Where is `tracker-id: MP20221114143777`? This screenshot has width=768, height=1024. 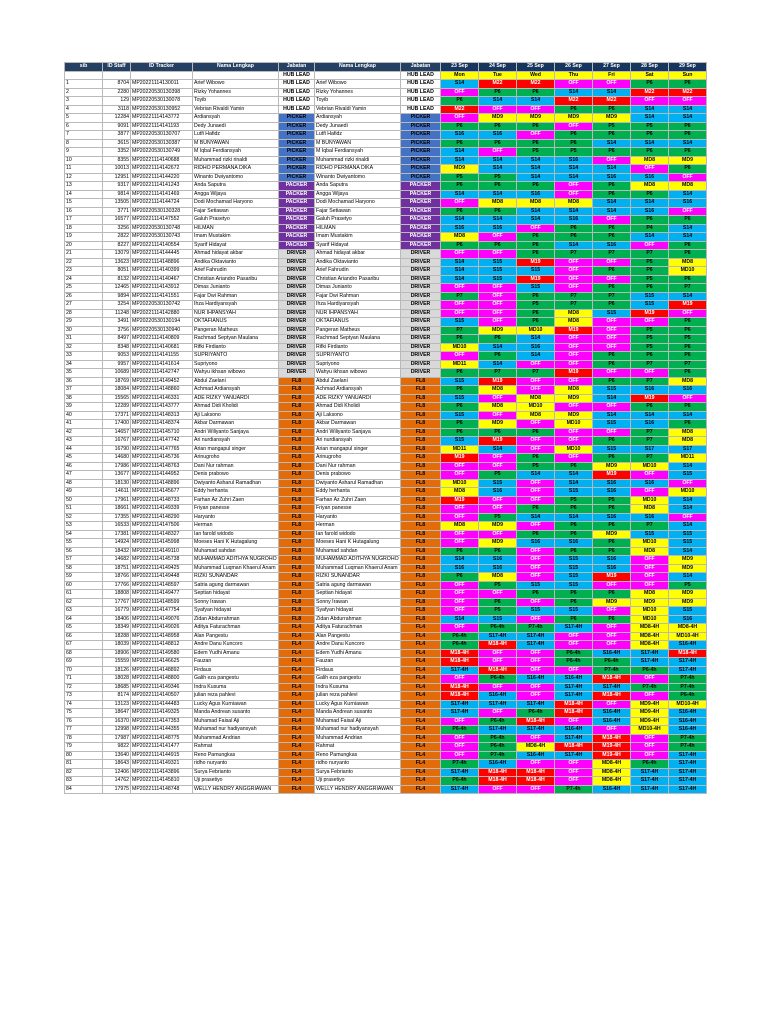
tracker-id: MP20221114143777 is located at coordinates (161, 407).